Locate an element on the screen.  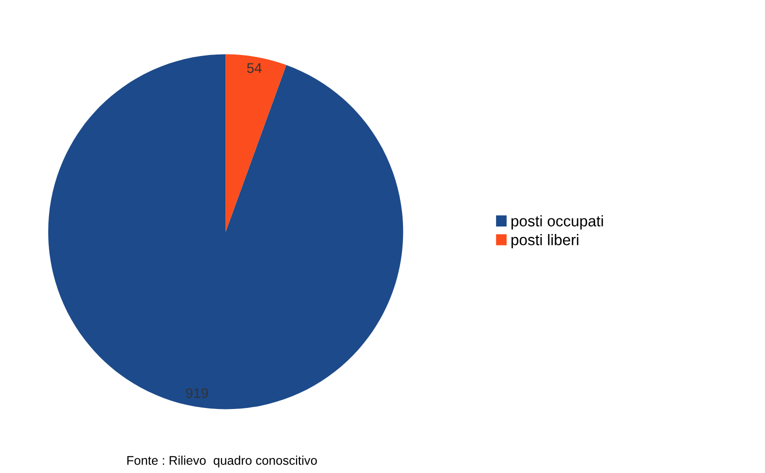
legend-label: posti occupati is located at coordinates (557, 222).